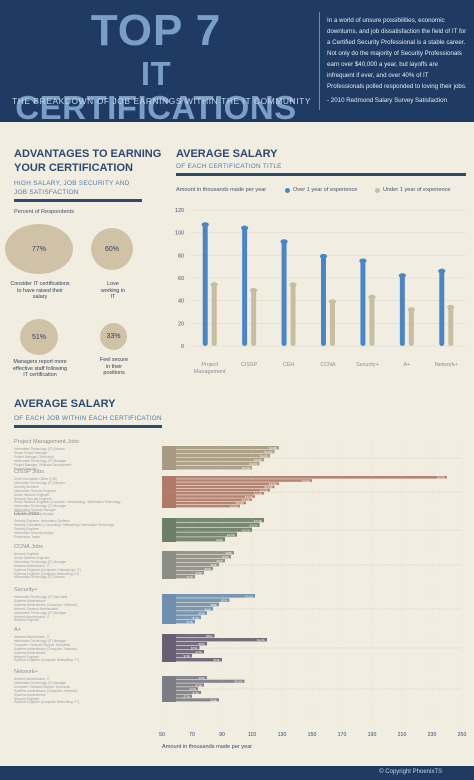 This screenshot has width=474, height=780. Describe the element at coordinates (325, 190) in the screenshot. I see `legend-label-over: Over 1 year of experience` at that location.